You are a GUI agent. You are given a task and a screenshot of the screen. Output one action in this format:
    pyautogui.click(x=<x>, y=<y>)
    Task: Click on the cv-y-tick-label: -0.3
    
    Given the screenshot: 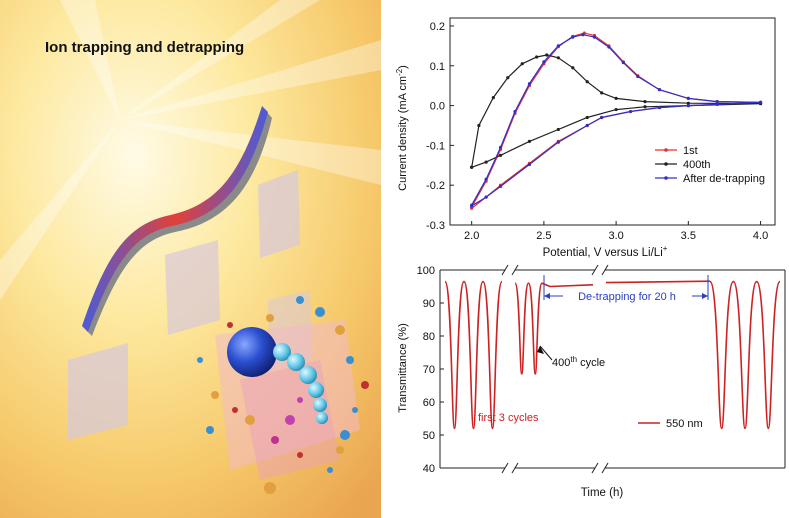 What is the action you would take?
    pyautogui.click(x=435, y=226)
    